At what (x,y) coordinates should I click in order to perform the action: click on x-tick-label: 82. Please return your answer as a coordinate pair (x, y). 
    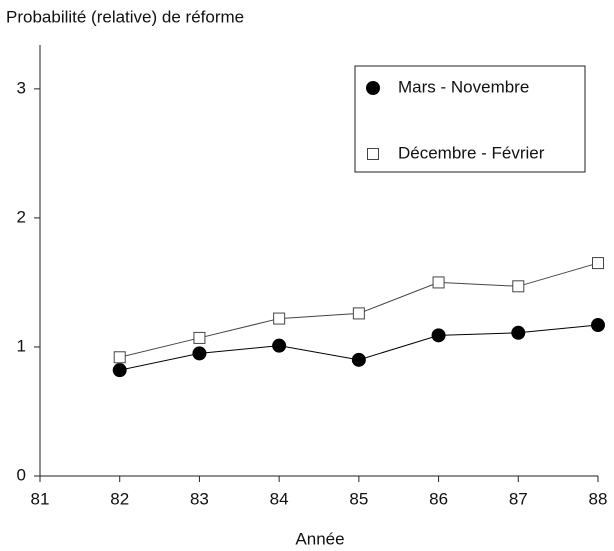
    Looking at the image, I should click on (119, 498).